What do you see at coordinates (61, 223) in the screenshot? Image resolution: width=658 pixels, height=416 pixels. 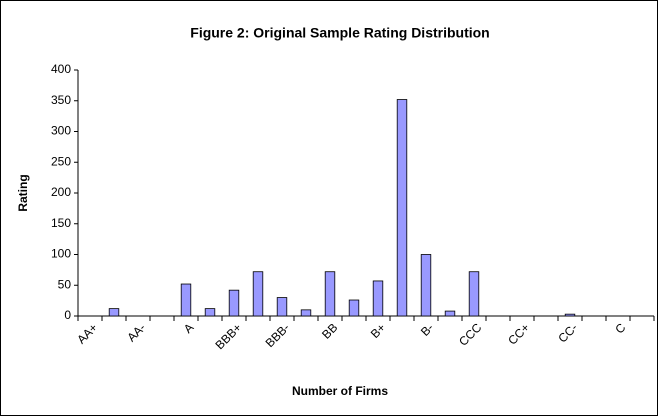 I see `y-tick-label: 150` at bounding box center [61, 223].